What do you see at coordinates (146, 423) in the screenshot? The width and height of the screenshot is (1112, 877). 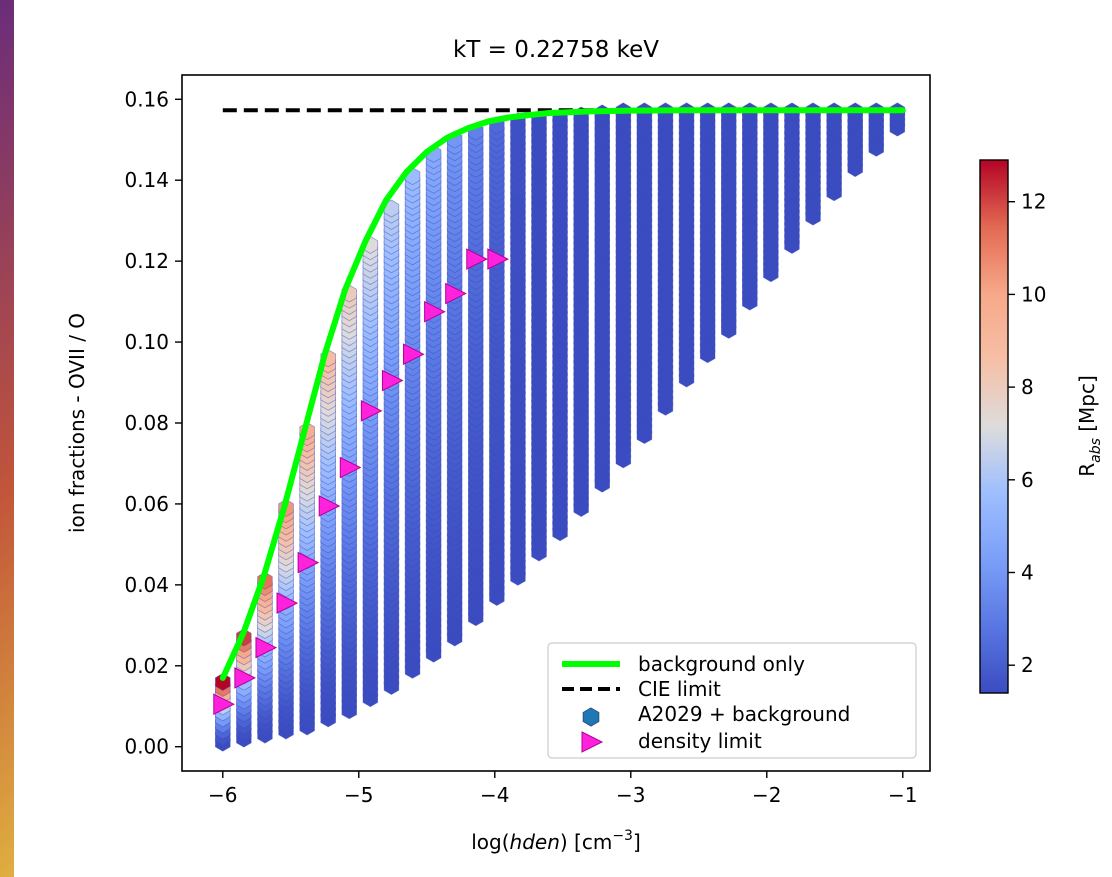 I see `y-tick-label: 0.08` at bounding box center [146, 423].